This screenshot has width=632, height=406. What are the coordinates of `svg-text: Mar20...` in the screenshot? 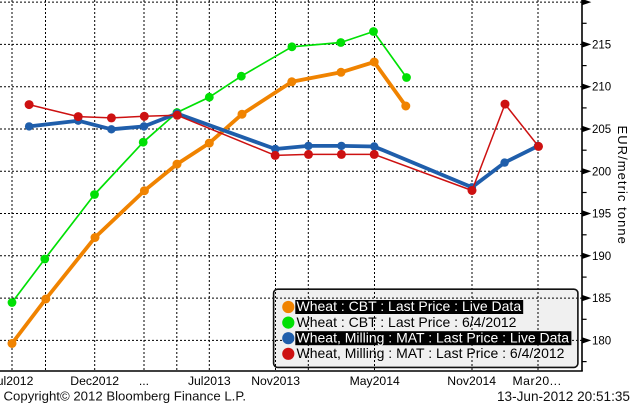 It's located at (536, 381).